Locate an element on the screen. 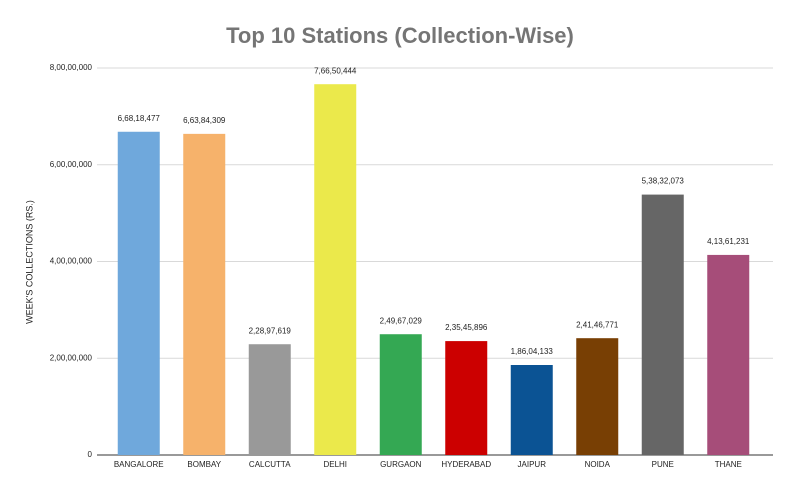  value-label: 1,86,04,133 is located at coordinates (532, 351).